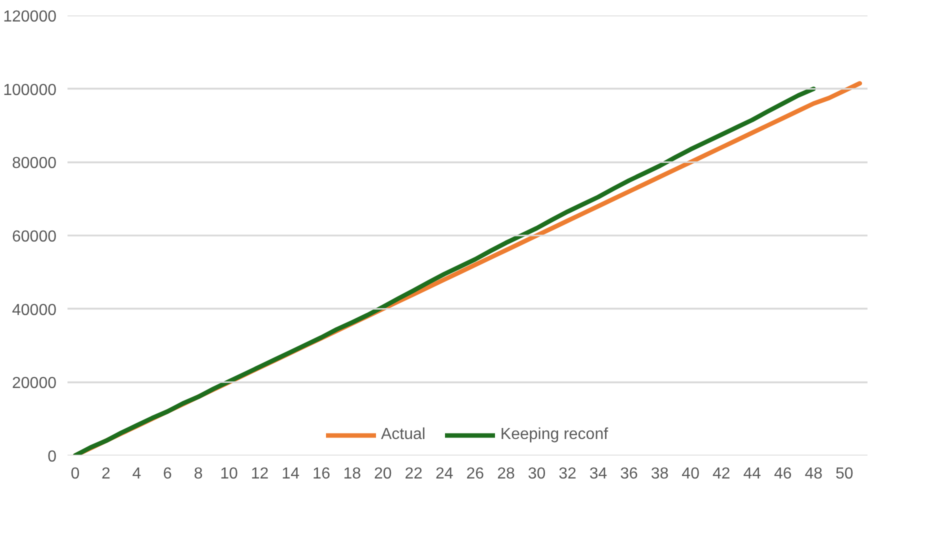 The height and width of the screenshot is (548, 929). Describe the element at coordinates (383, 474) in the screenshot. I see `x-tick-label: 20` at that location.